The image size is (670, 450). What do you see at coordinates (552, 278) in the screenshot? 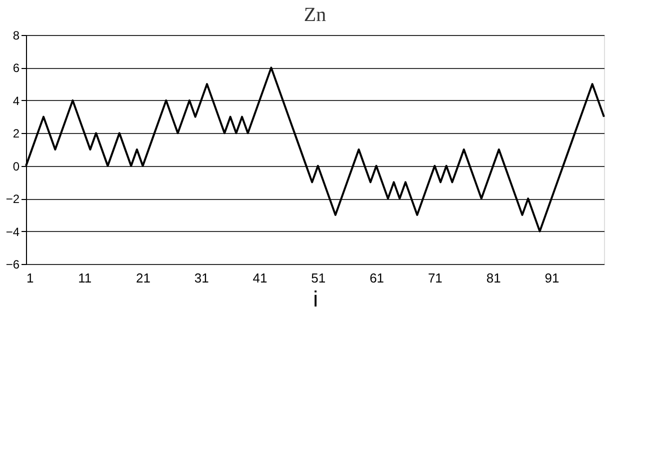
I see `x-tick-label: 91` at bounding box center [552, 278].